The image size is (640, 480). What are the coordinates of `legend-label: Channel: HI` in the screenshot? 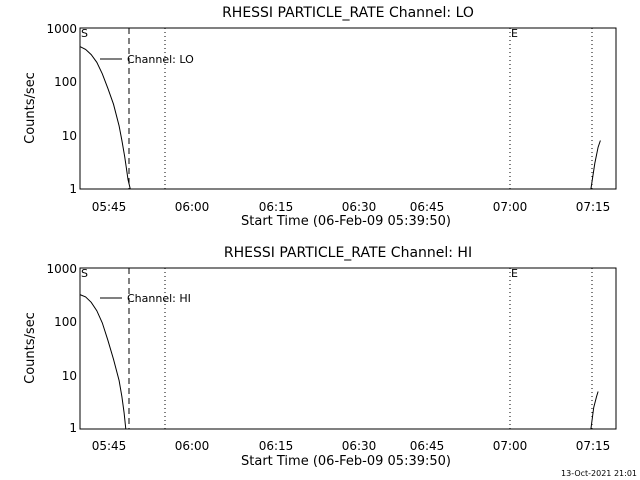 It's located at (159, 298).